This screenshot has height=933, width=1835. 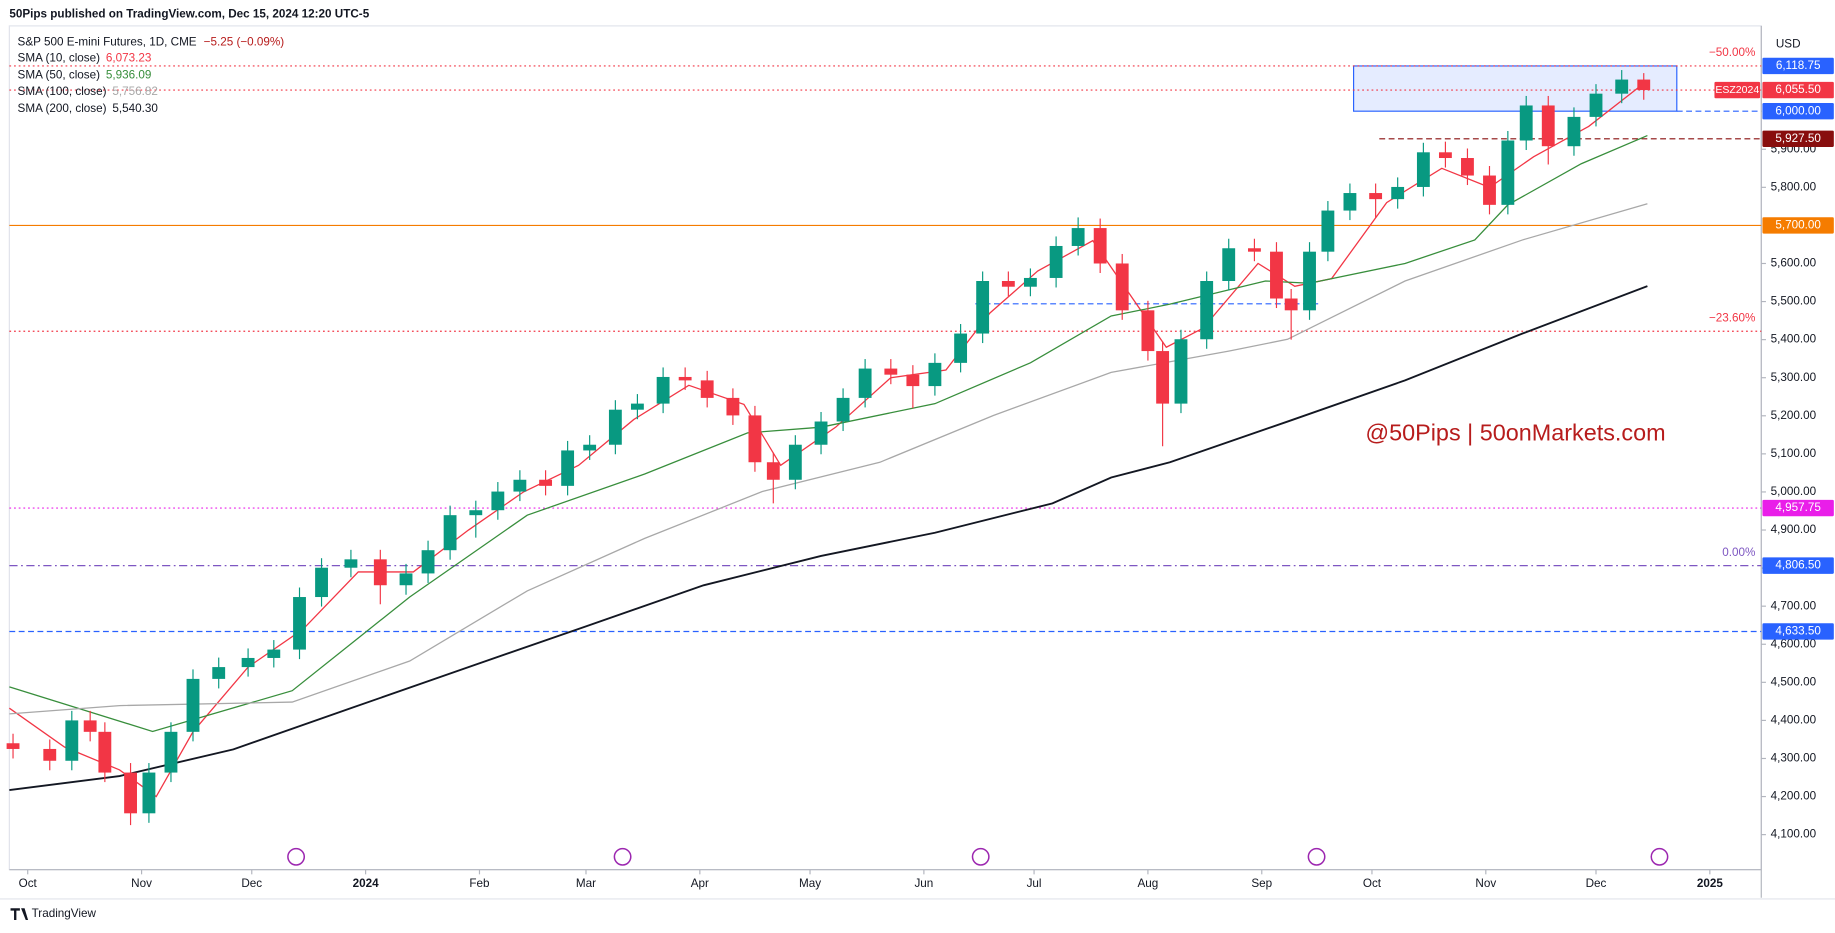 I want to click on fib-label: 0.00%, so click(x=1738, y=552).